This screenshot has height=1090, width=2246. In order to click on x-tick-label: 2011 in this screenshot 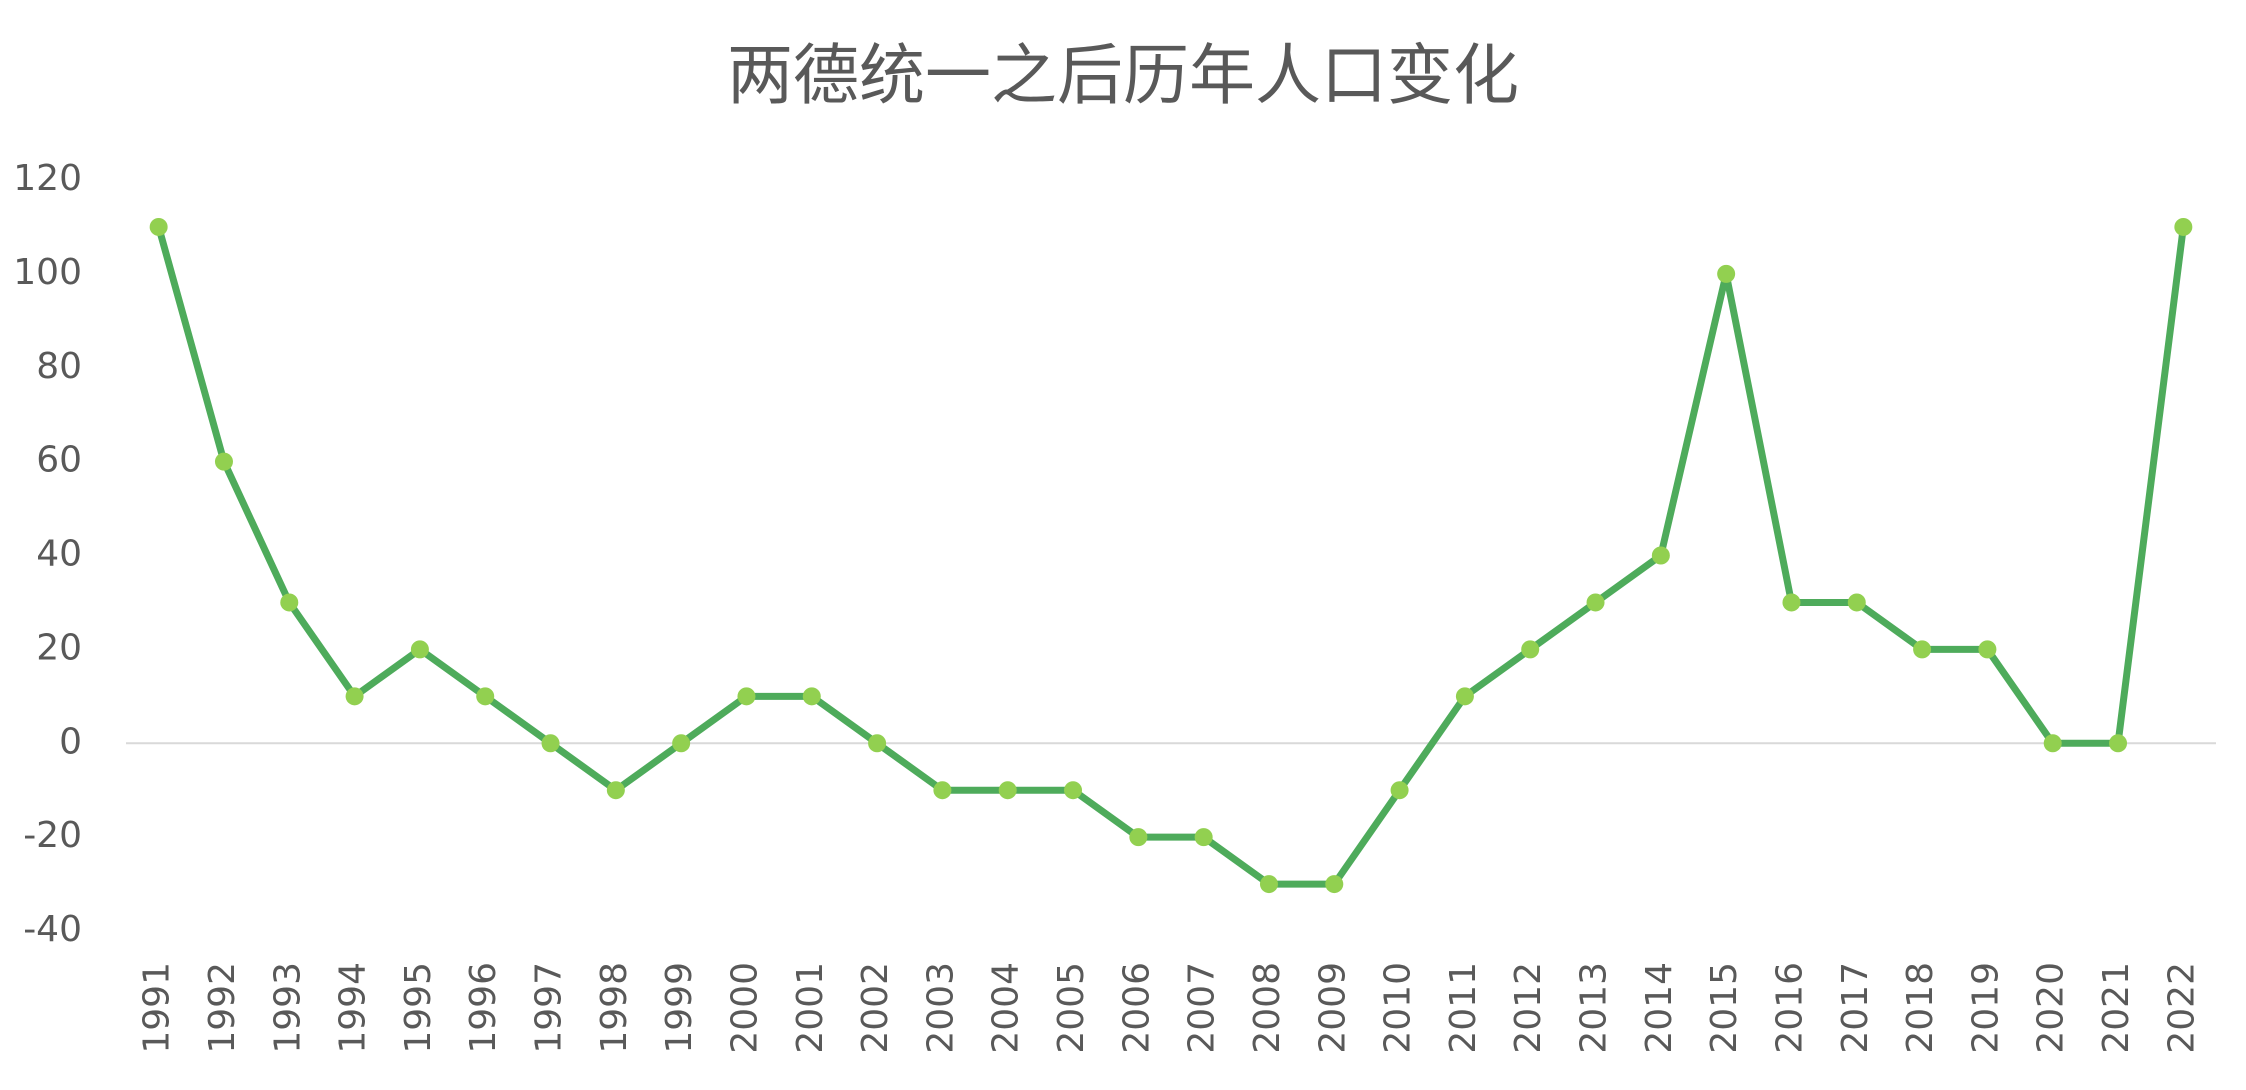, I will do `click(1463, 1008)`.